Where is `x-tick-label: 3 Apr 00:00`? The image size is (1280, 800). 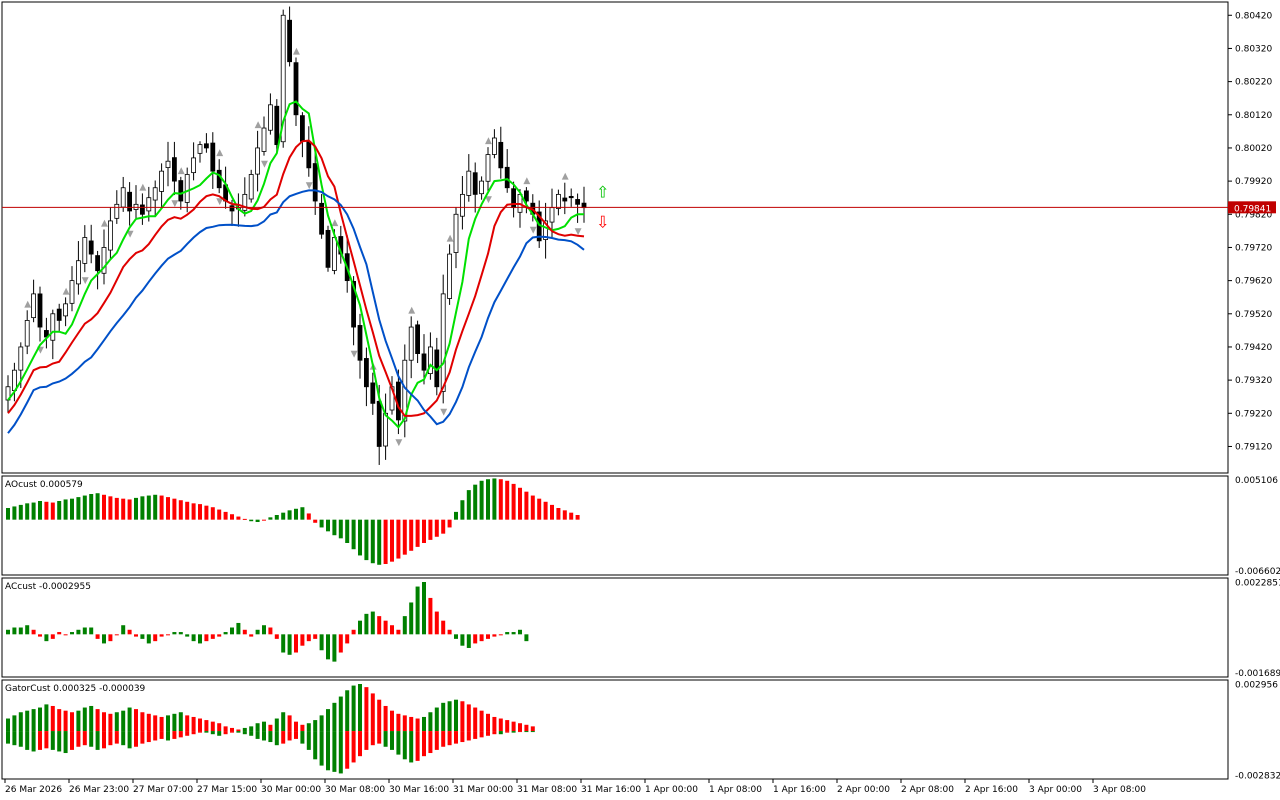 x-tick-label: 3 Apr 00:00 is located at coordinates (1055, 790).